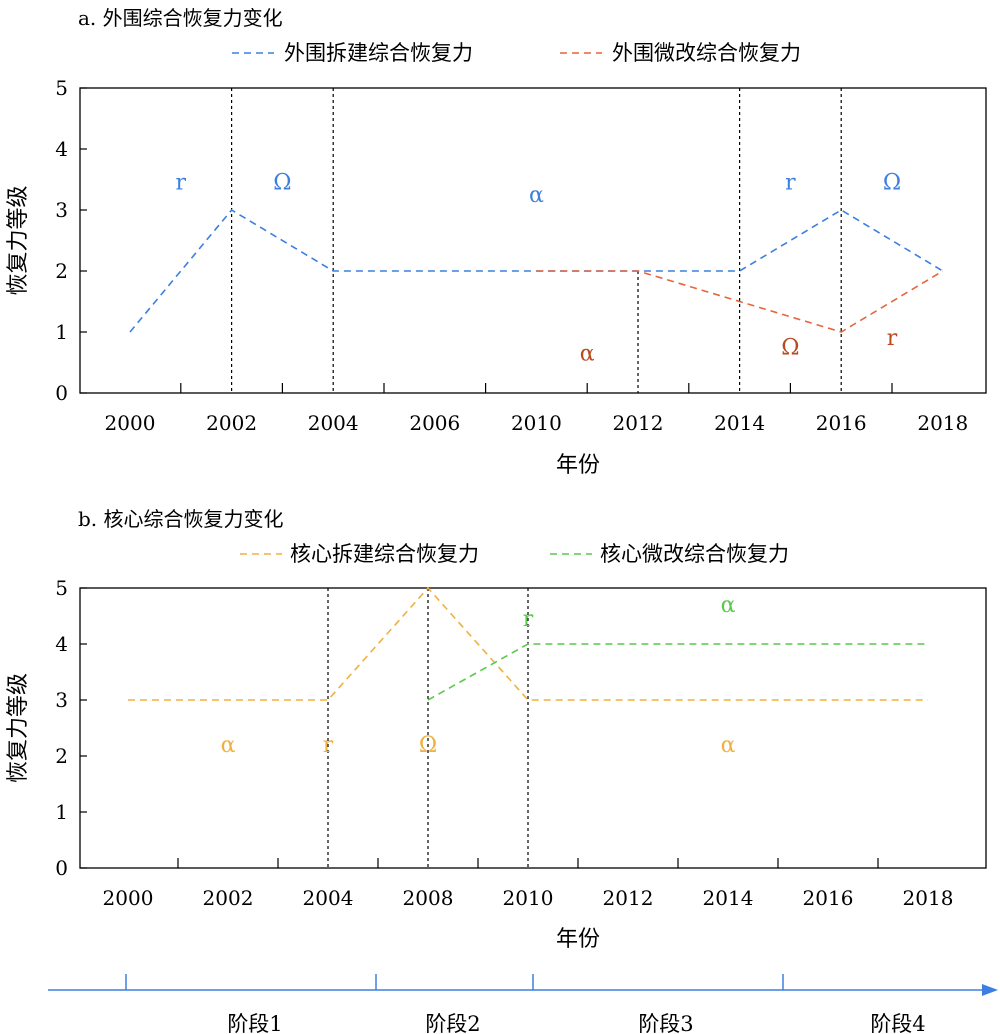 The image size is (1000, 1034). Describe the element at coordinates (578, 939) in the screenshot. I see `panel-b-x-axis-label: 年份` at that location.